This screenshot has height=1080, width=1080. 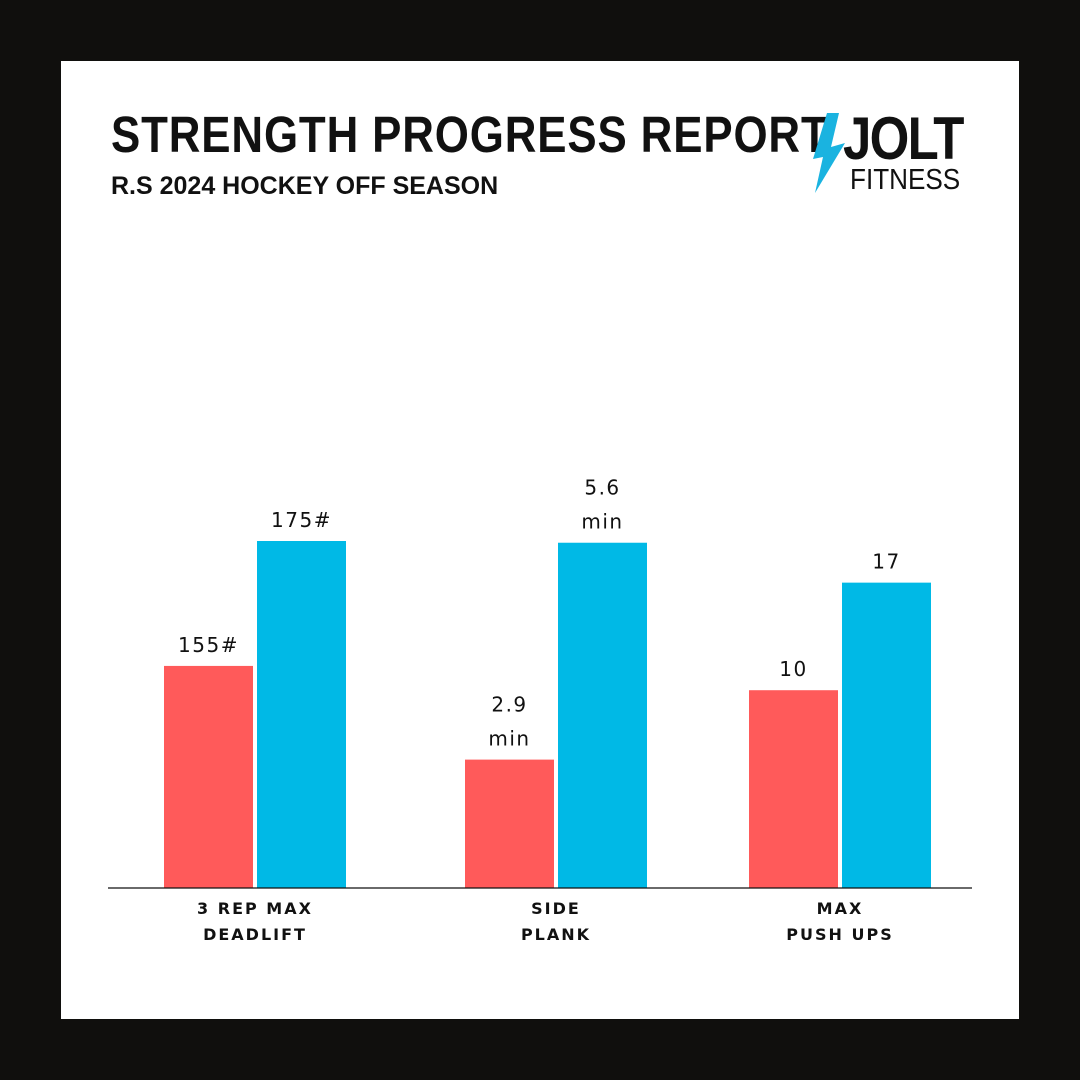 I want to click on category-label-0: DEADLIFT, so click(x=255, y=934).